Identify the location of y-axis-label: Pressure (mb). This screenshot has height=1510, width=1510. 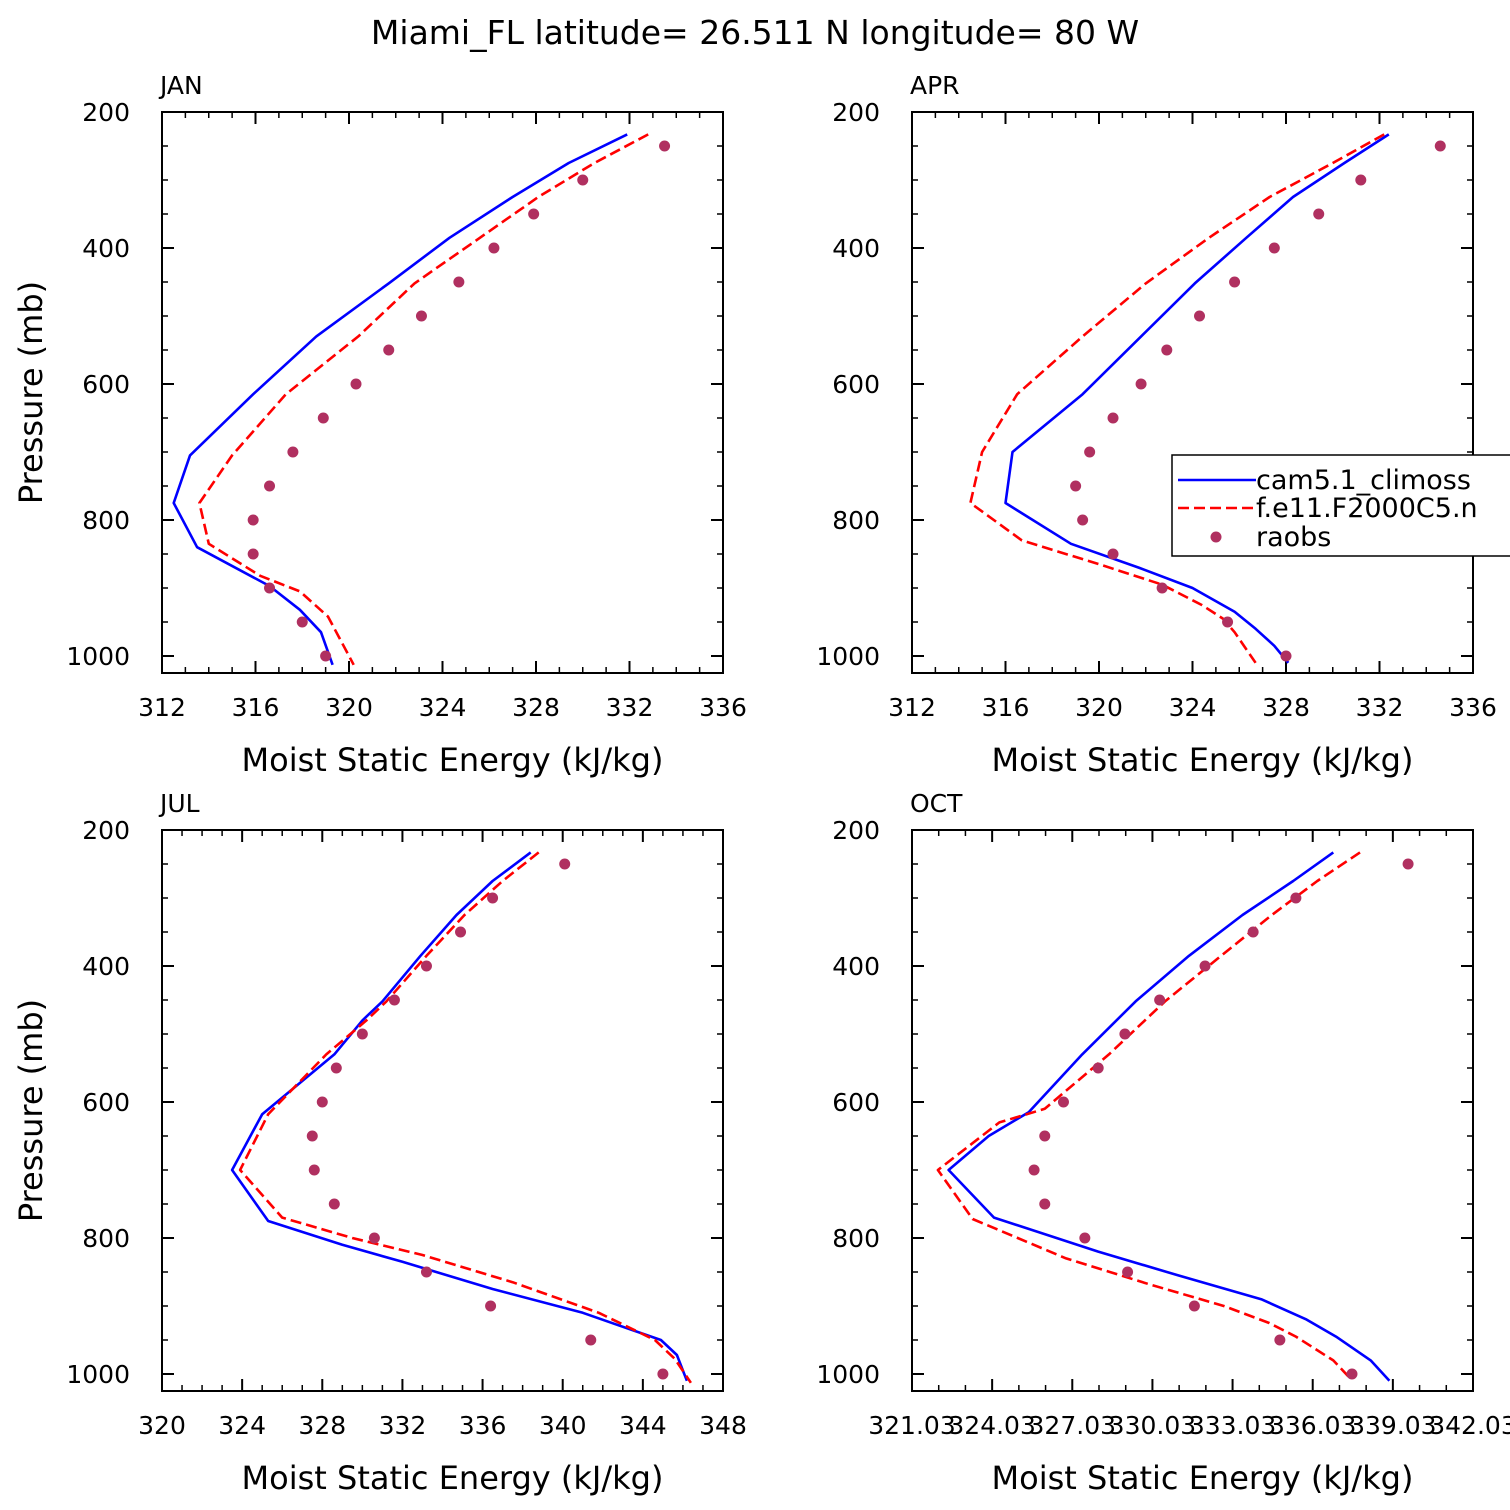
(31, 392).